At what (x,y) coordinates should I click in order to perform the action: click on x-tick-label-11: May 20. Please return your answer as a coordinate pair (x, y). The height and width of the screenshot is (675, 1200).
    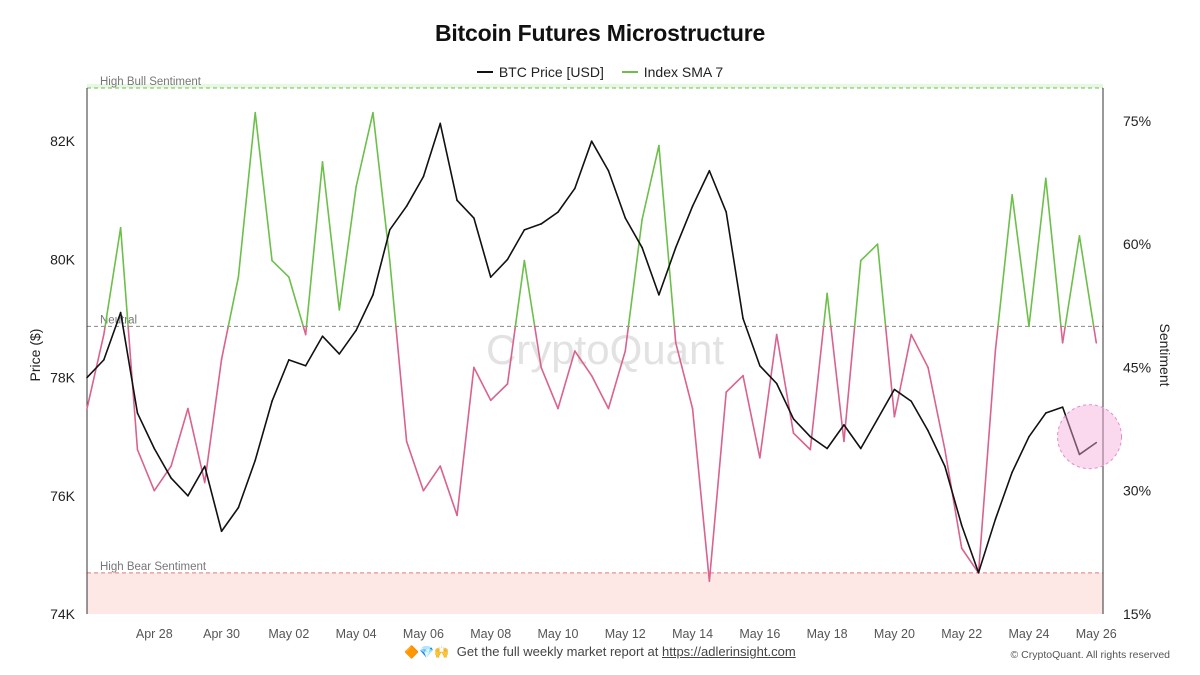
    Looking at the image, I should click on (894, 634).